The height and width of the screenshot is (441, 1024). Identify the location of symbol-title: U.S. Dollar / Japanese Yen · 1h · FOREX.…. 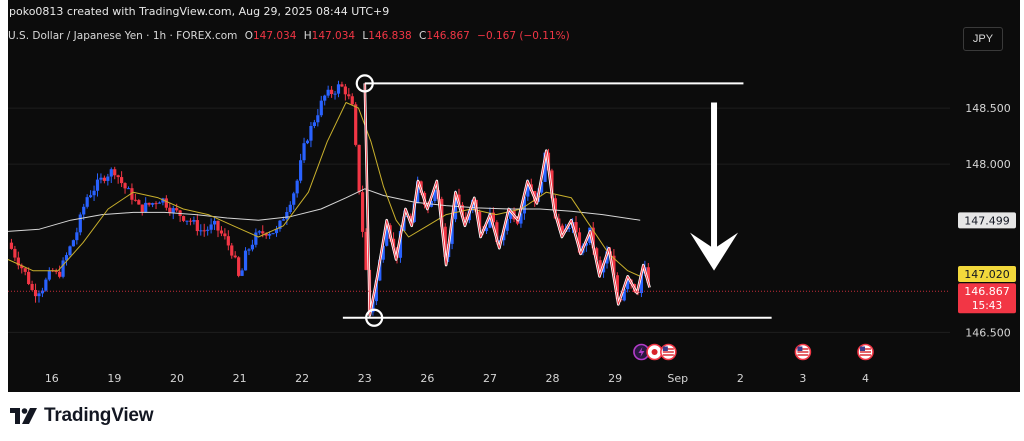
(123, 36).